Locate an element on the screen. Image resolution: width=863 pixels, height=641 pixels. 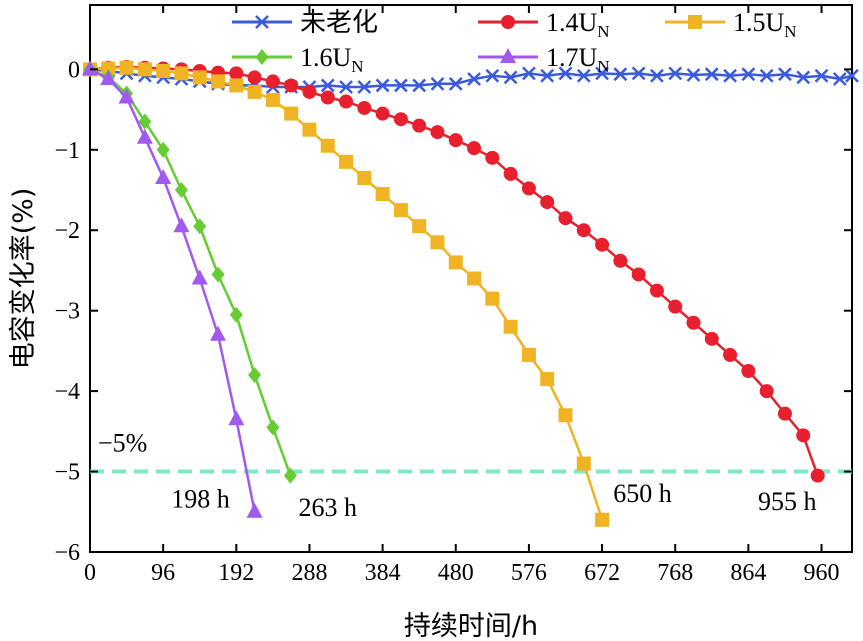
legend: 未老化 1.4UN 1.5UN 1.6UN 1.7UN is located at coordinates (514, 42).